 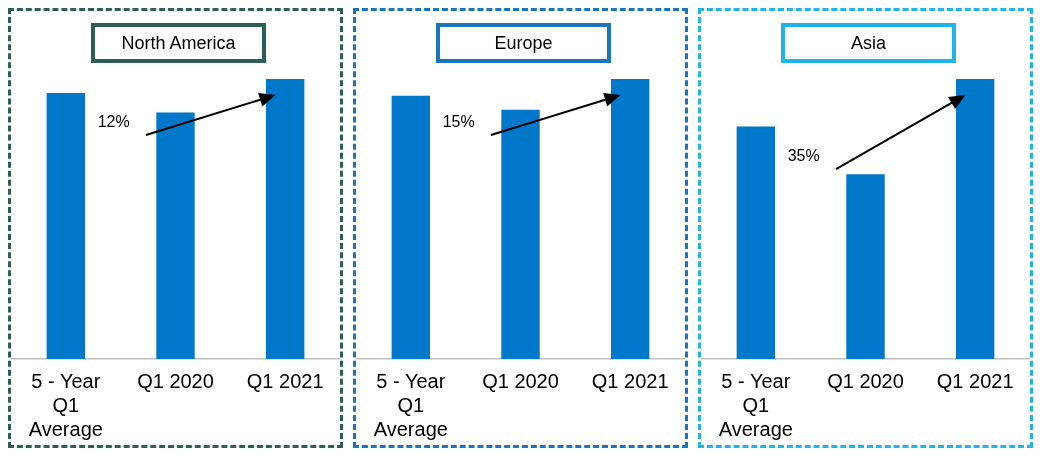 What do you see at coordinates (458, 121) in the screenshot?
I see `annotation: 15%` at bounding box center [458, 121].